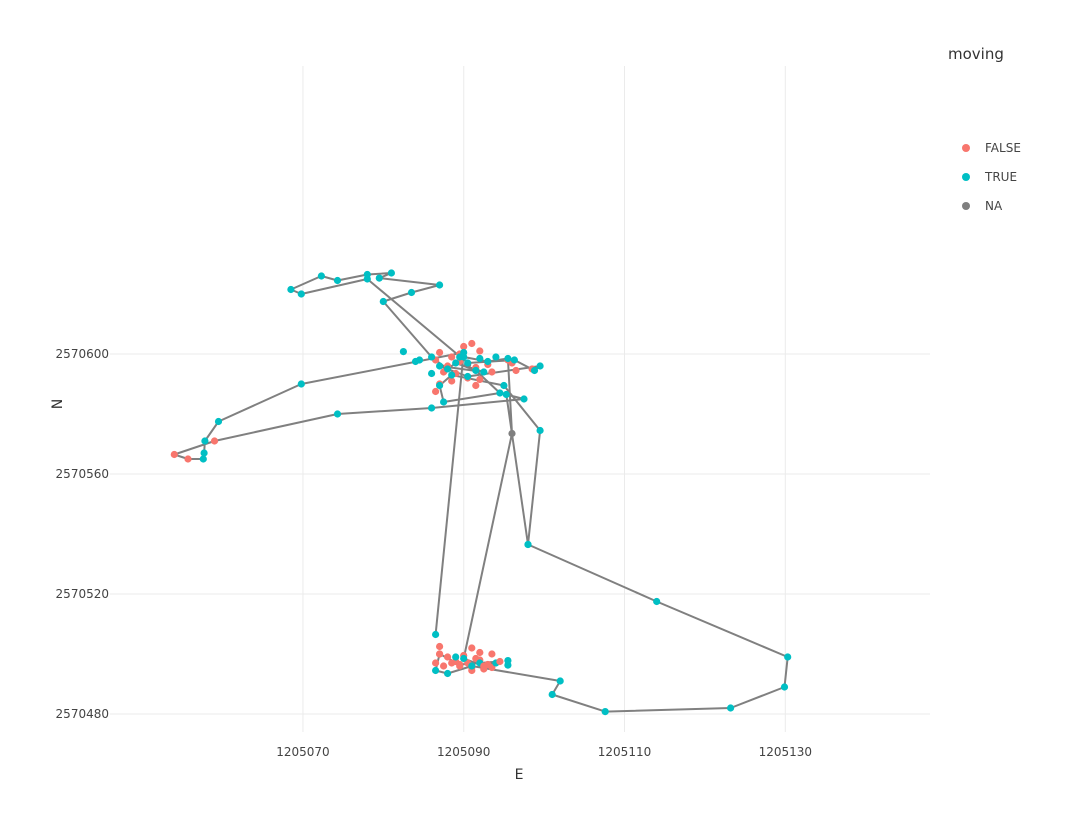  Describe the element at coordinates (58, 404) in the screenshot. I see `y-axis-title: N` at that location.